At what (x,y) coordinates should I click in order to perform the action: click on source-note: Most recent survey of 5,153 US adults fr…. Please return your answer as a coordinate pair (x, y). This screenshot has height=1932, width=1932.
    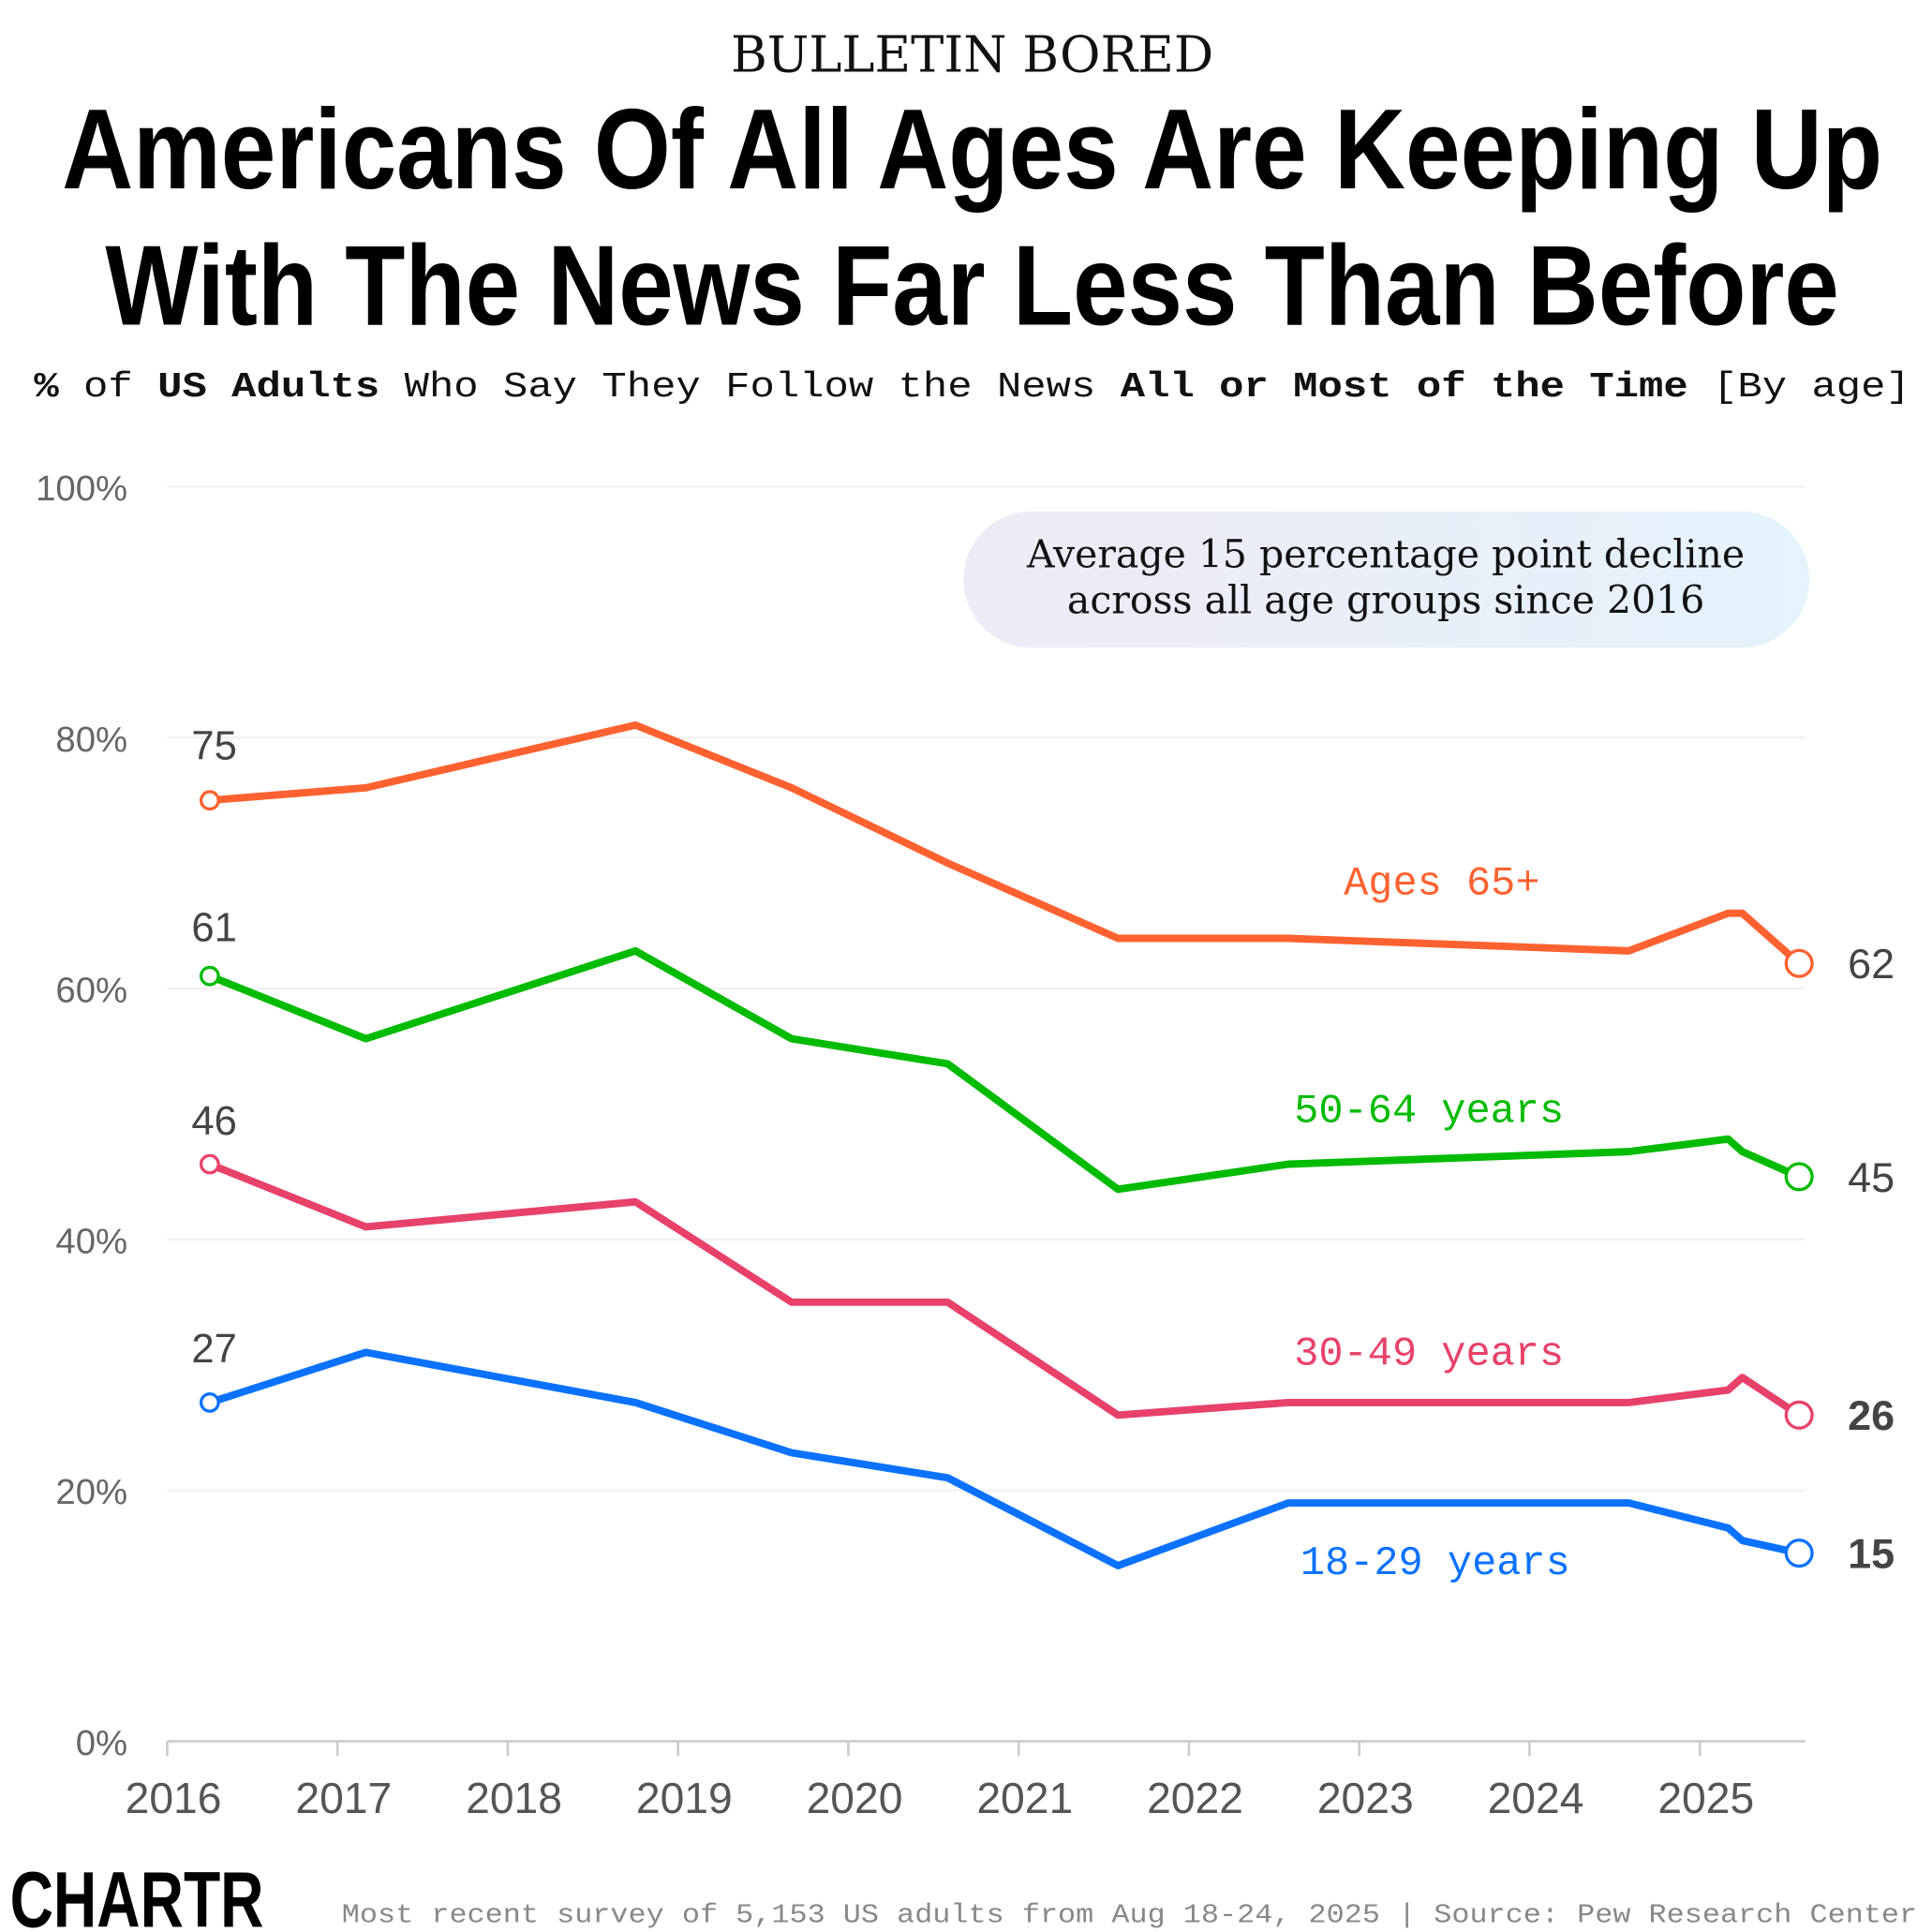
    Looking at the image, I should click on (1129, 1915).